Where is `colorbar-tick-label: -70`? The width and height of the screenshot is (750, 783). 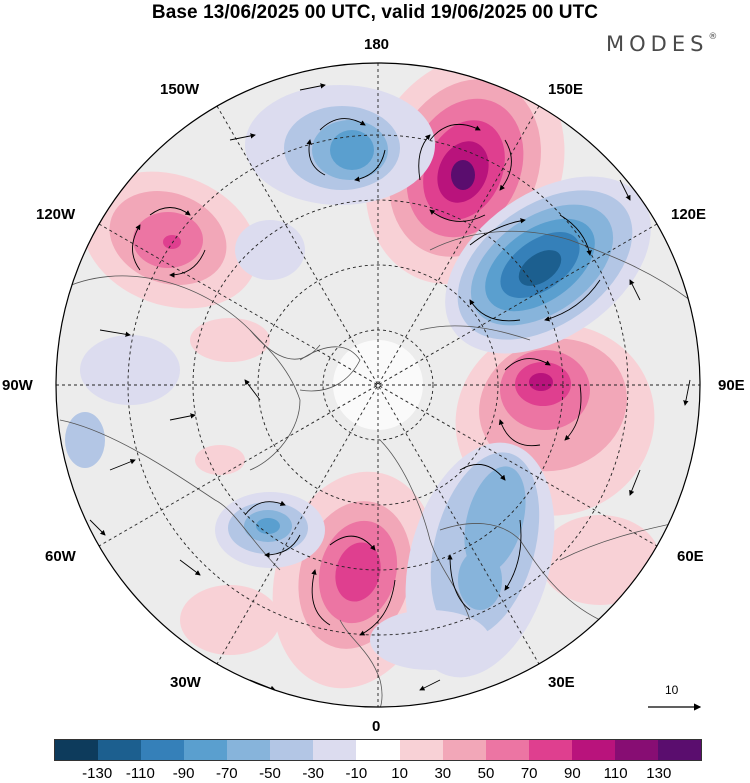 colorbar-tick-label: -70 is located at coordinates (226, 773).